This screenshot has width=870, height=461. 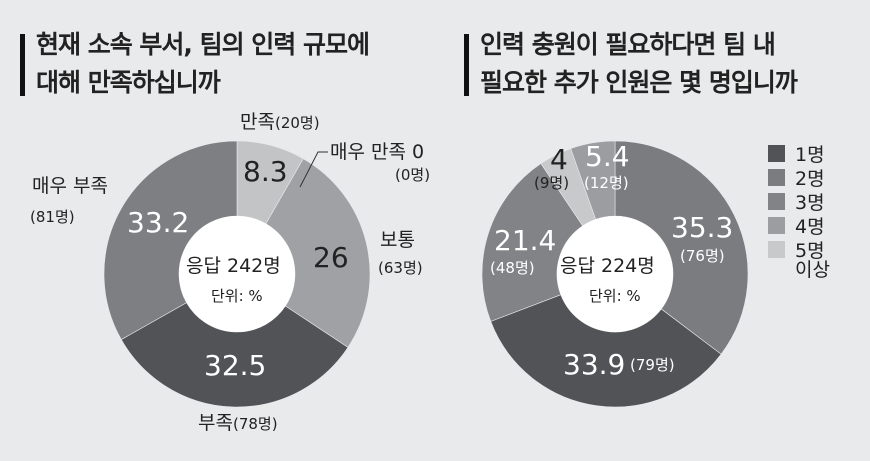 What do you see at coordinates (810, 203) in the screenshot?
I see `legend-label: 3명` at bounding box center [810, 203].